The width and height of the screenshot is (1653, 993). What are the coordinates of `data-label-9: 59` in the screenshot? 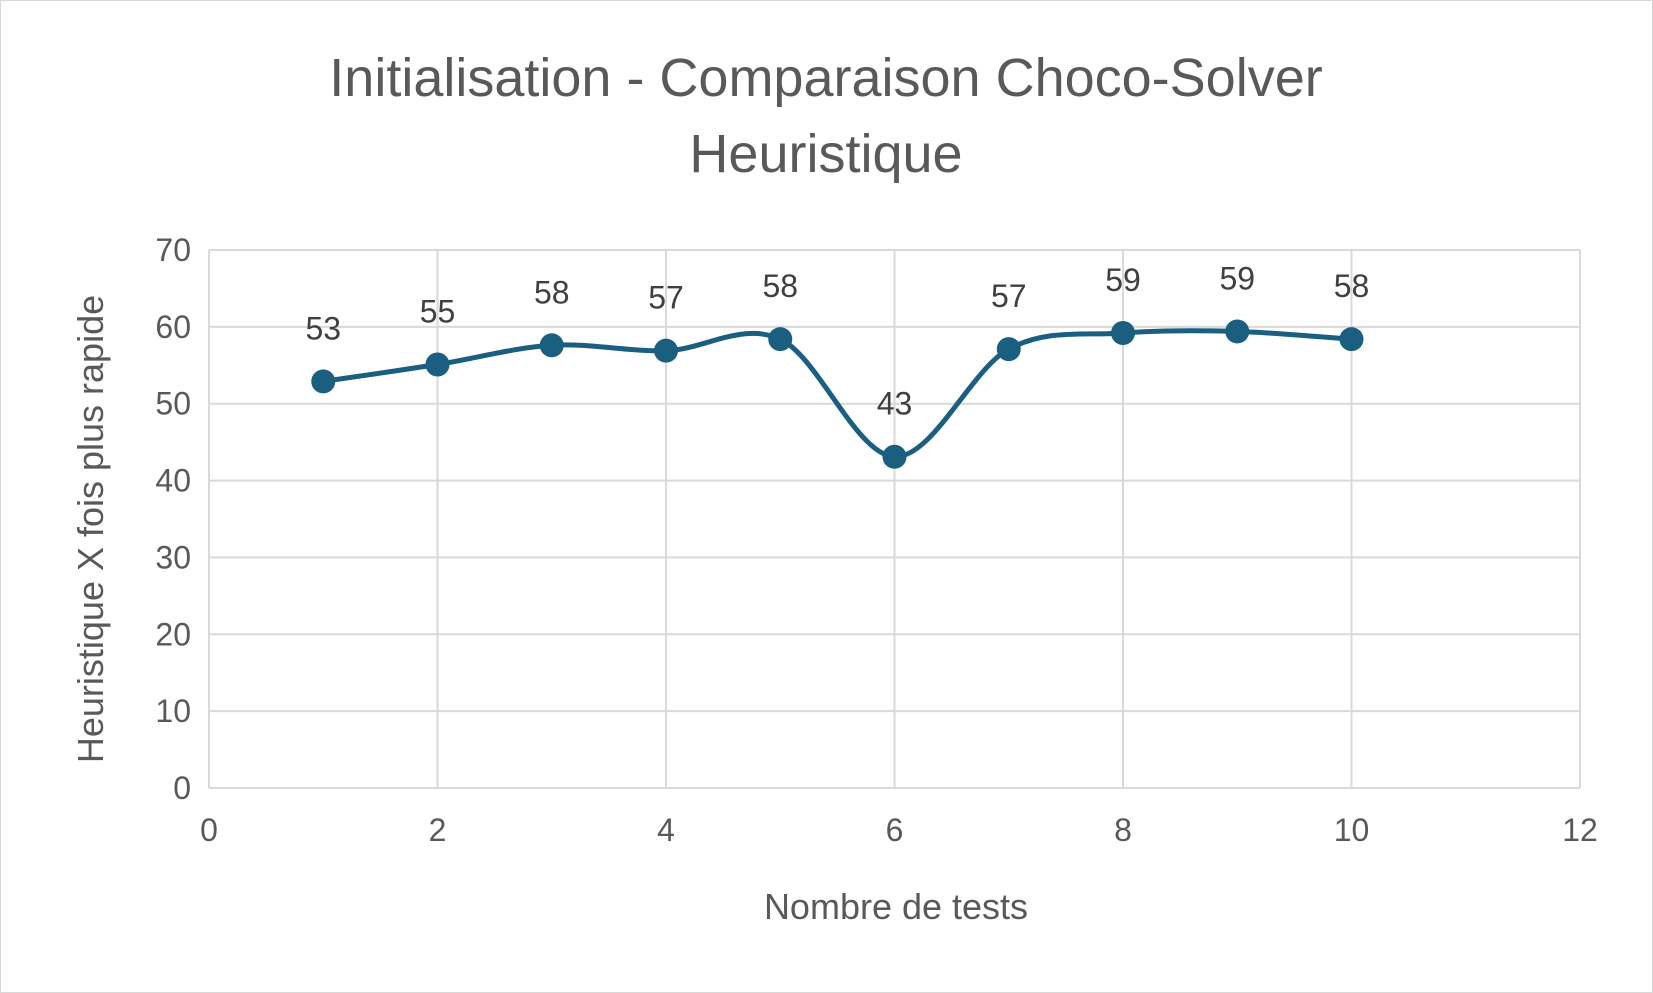 It's located at (1237, 278).